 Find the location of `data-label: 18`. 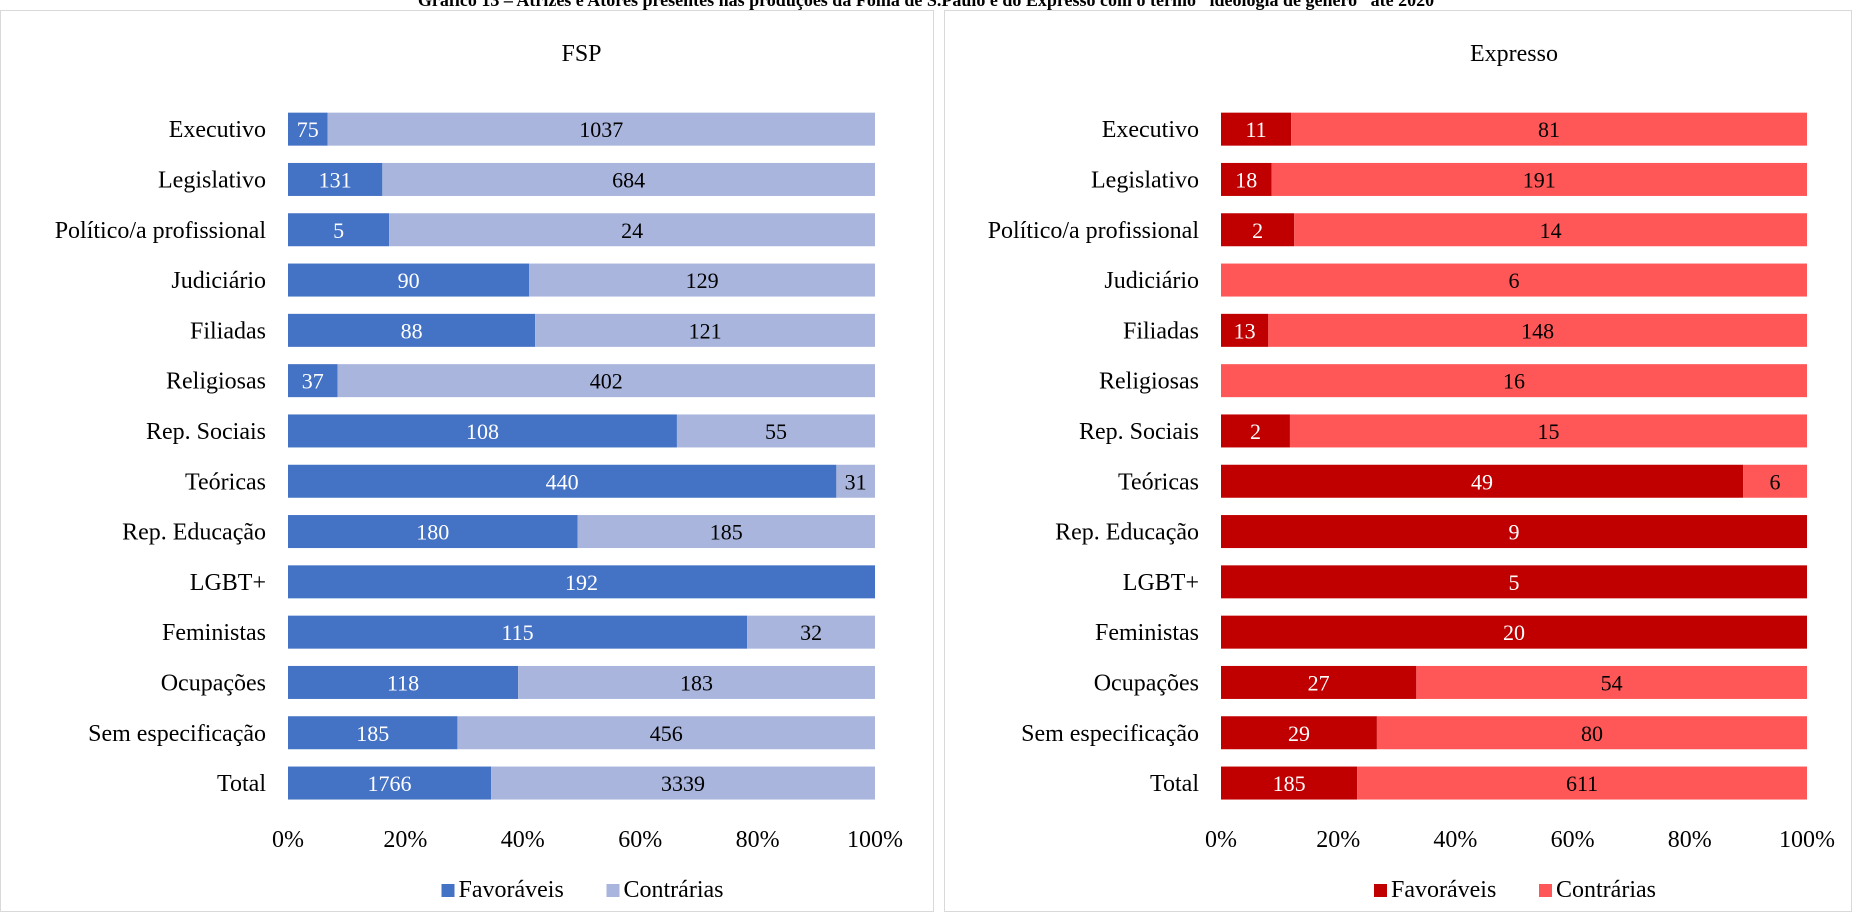

data-label: 18 is located at coordinates (1246, 179).